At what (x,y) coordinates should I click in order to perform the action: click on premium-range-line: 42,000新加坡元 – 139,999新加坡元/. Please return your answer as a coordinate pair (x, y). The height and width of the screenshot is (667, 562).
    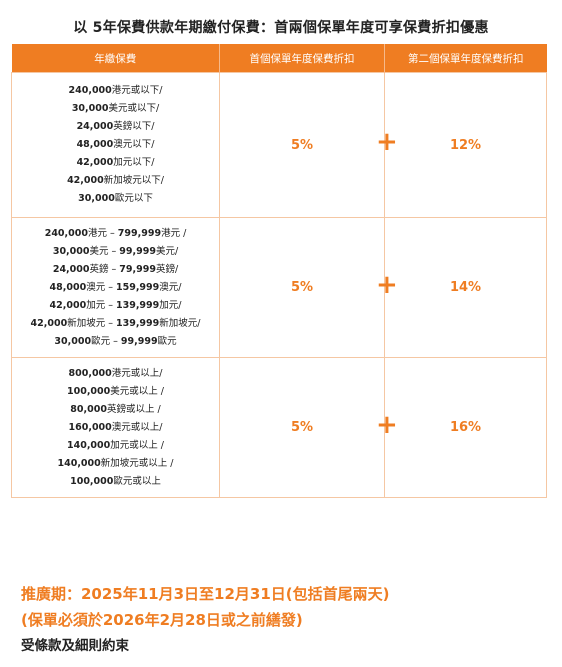
    Looking at the image, I should click on (115, 324).